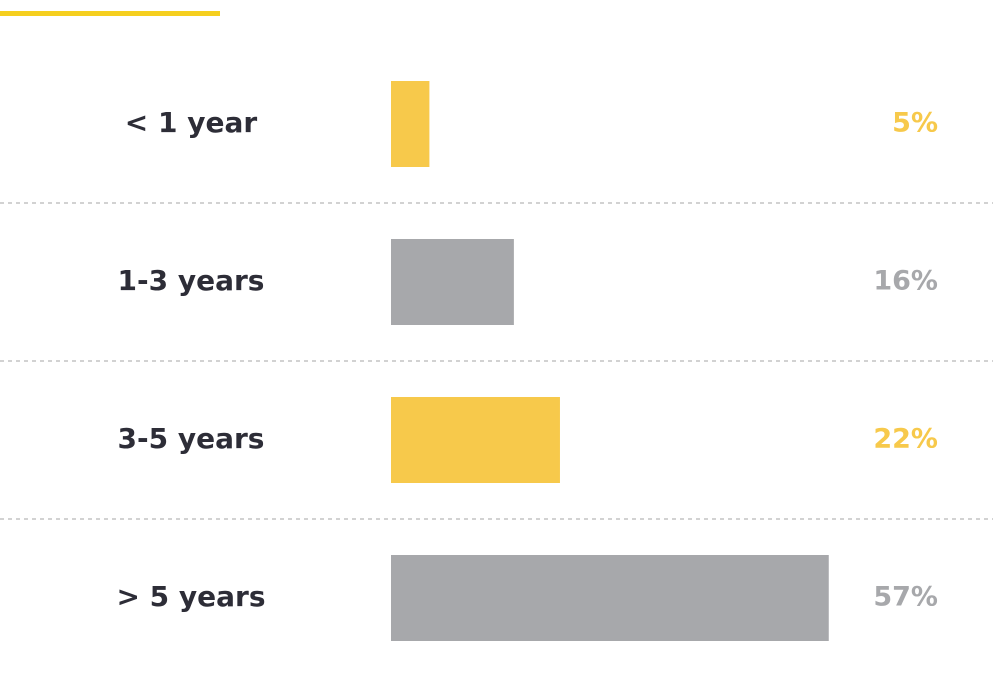  I want to click on value-label: 5%, so click(915, 123).